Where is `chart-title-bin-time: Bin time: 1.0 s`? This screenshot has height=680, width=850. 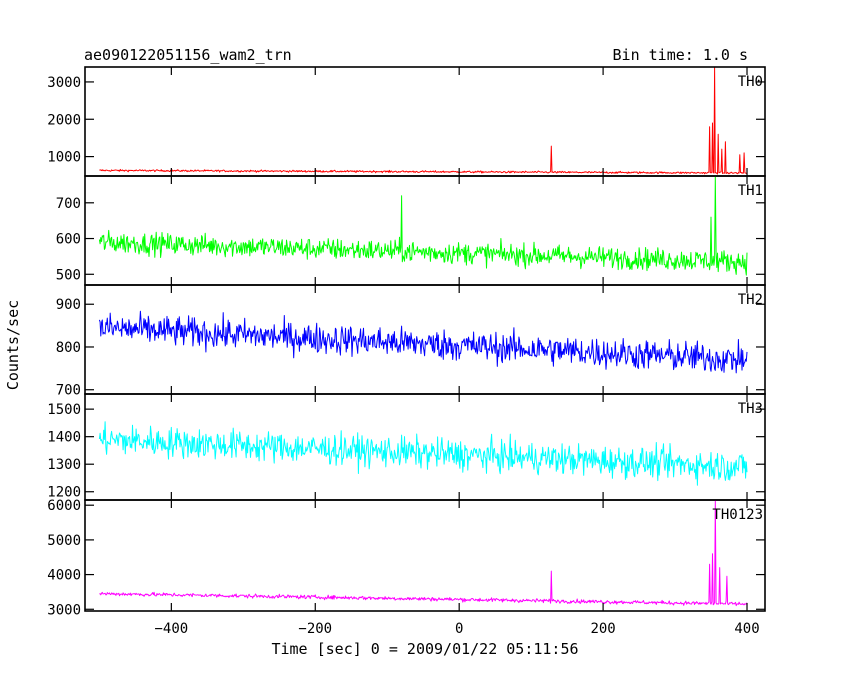
chart-title-bin-time: Bin time: 1.0 s is located at coordinates (680, 55).